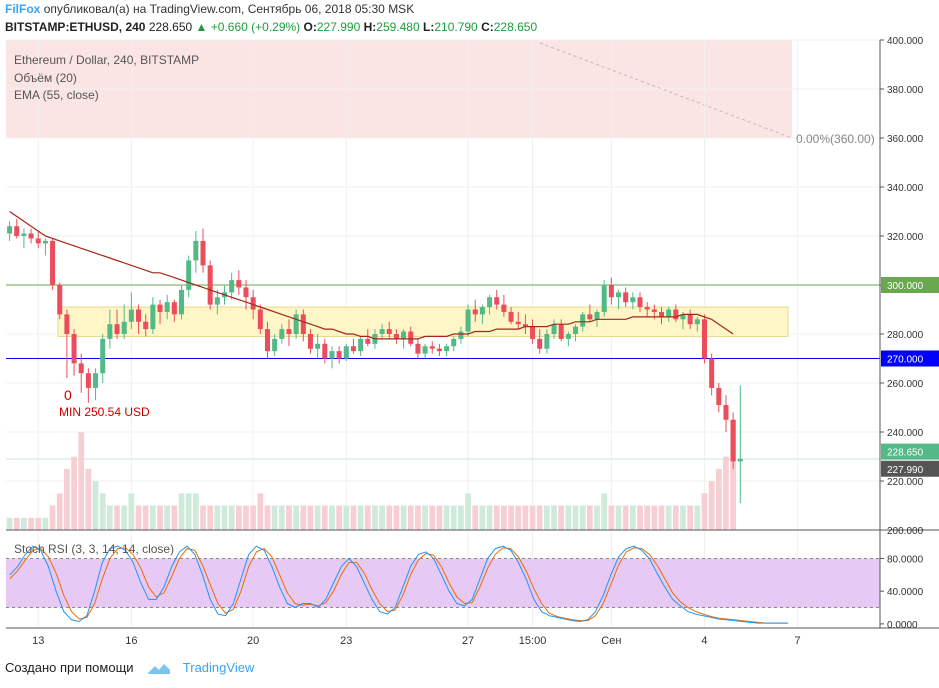 This screenshot has width=939, height=688. Describe the element at coordinates (905, 592) in the screenshot. I see `stoch-y-tick-label: 40.0000` at that location.